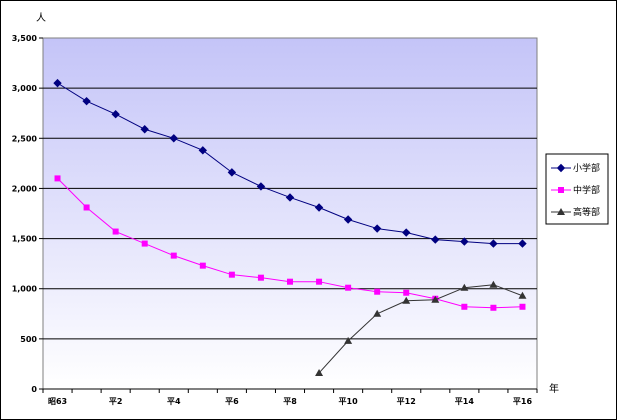  What do you see at coordinates (465, 401) in the screenshot?
I see `x-tick-label: 平14` at bounding box center [465, 401].